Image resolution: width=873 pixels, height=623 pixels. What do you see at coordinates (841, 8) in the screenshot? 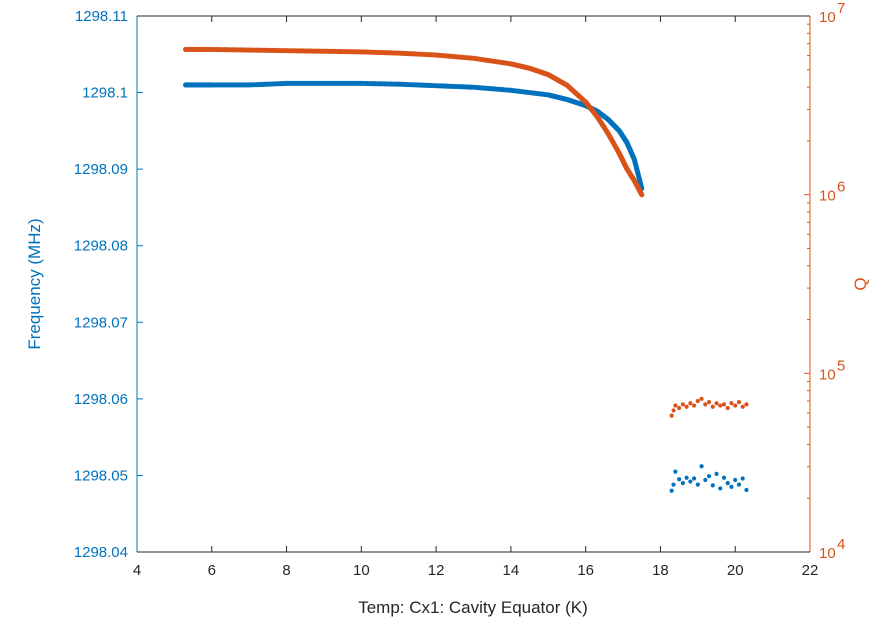
I see `right-tick-exponent: 7` at bounding box center [841, 8].